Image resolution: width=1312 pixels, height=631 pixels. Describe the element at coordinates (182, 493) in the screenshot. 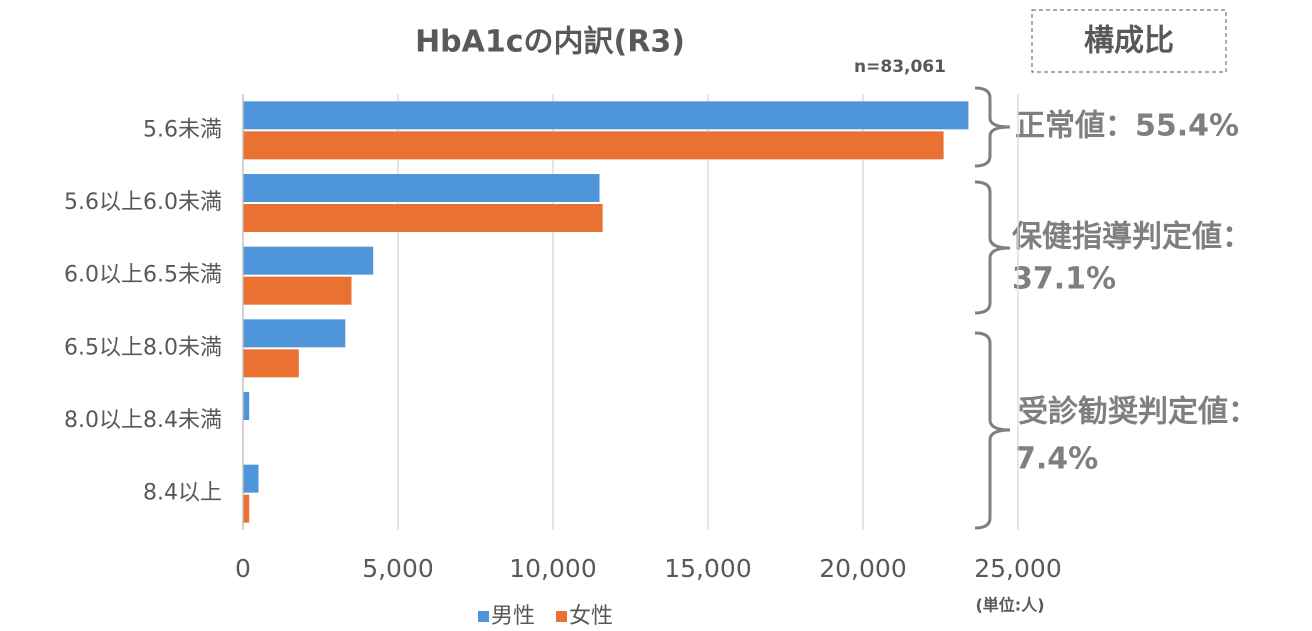

I see `y-tick-label: 8.4以上` at that location.